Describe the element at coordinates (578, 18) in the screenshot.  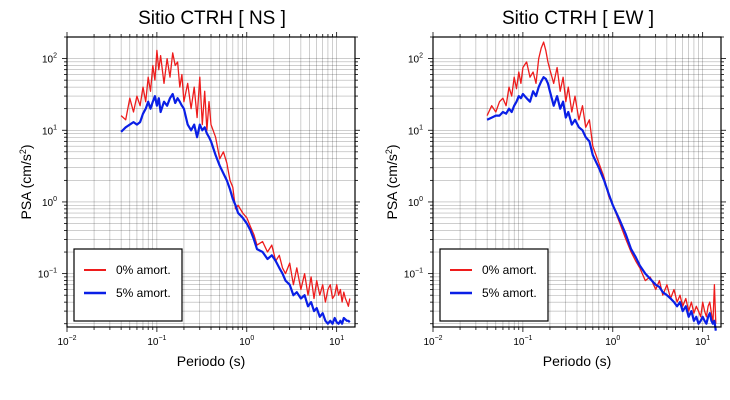
I see `chart-title: Sitio CTRH [ EW ]` at that location.